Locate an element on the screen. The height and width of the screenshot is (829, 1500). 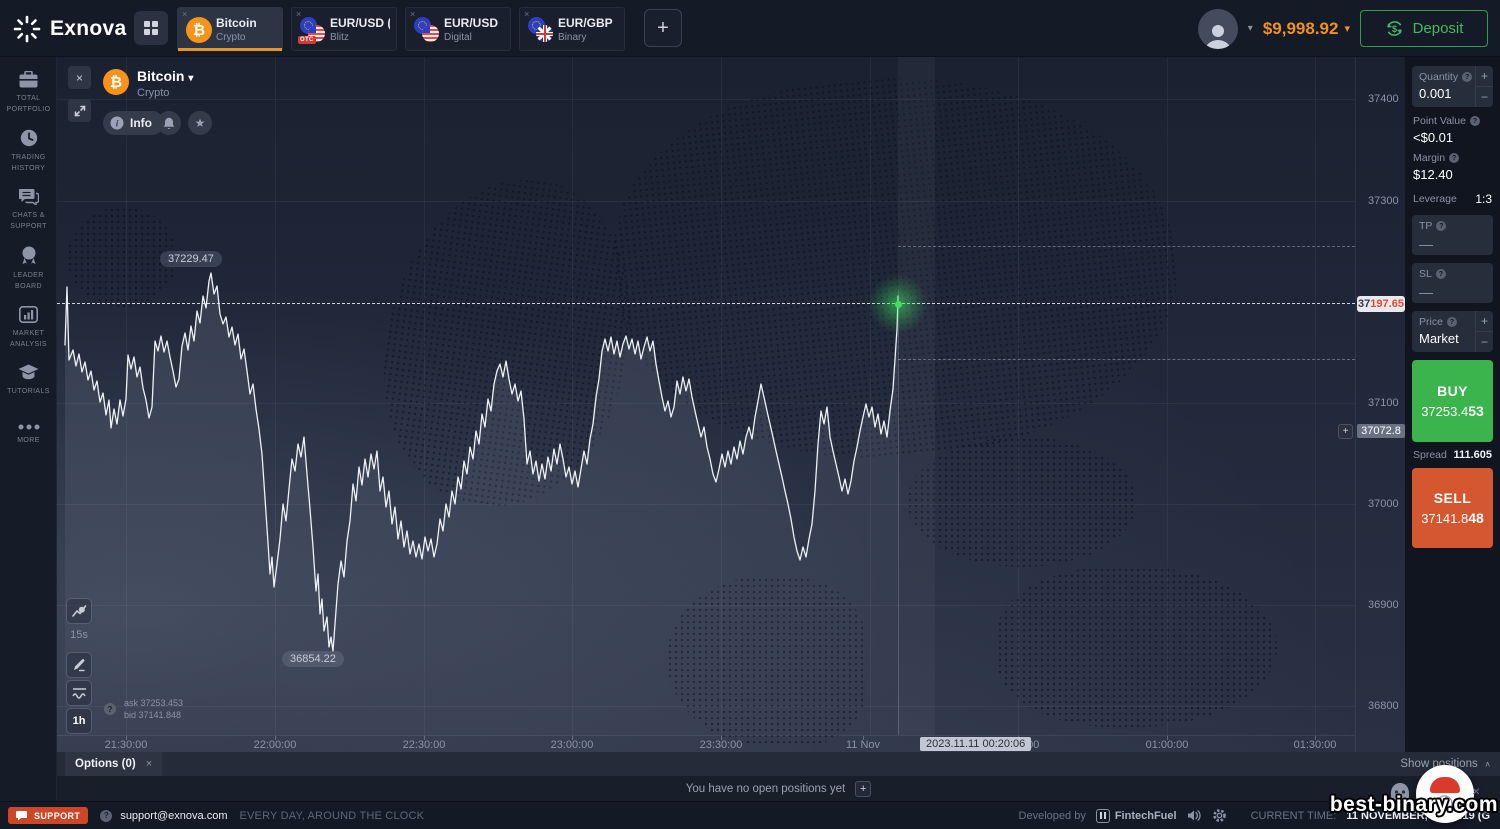
balance-caret-icon: ▾ is located at coordinates (1347, 29).